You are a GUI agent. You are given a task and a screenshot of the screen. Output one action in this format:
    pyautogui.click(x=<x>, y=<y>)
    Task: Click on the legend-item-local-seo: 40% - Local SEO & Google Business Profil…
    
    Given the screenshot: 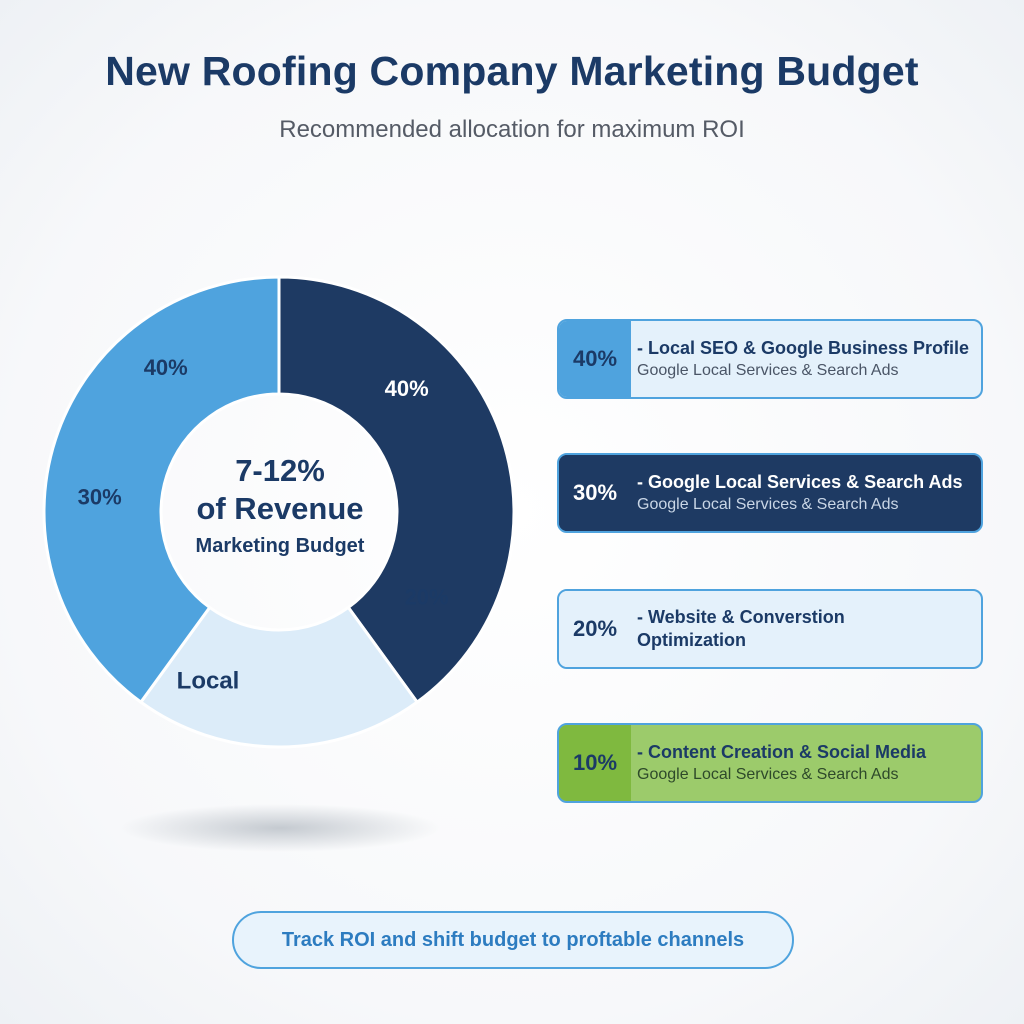 What is the action you would take?
    pyautogui.click(x=770, y=359)
    